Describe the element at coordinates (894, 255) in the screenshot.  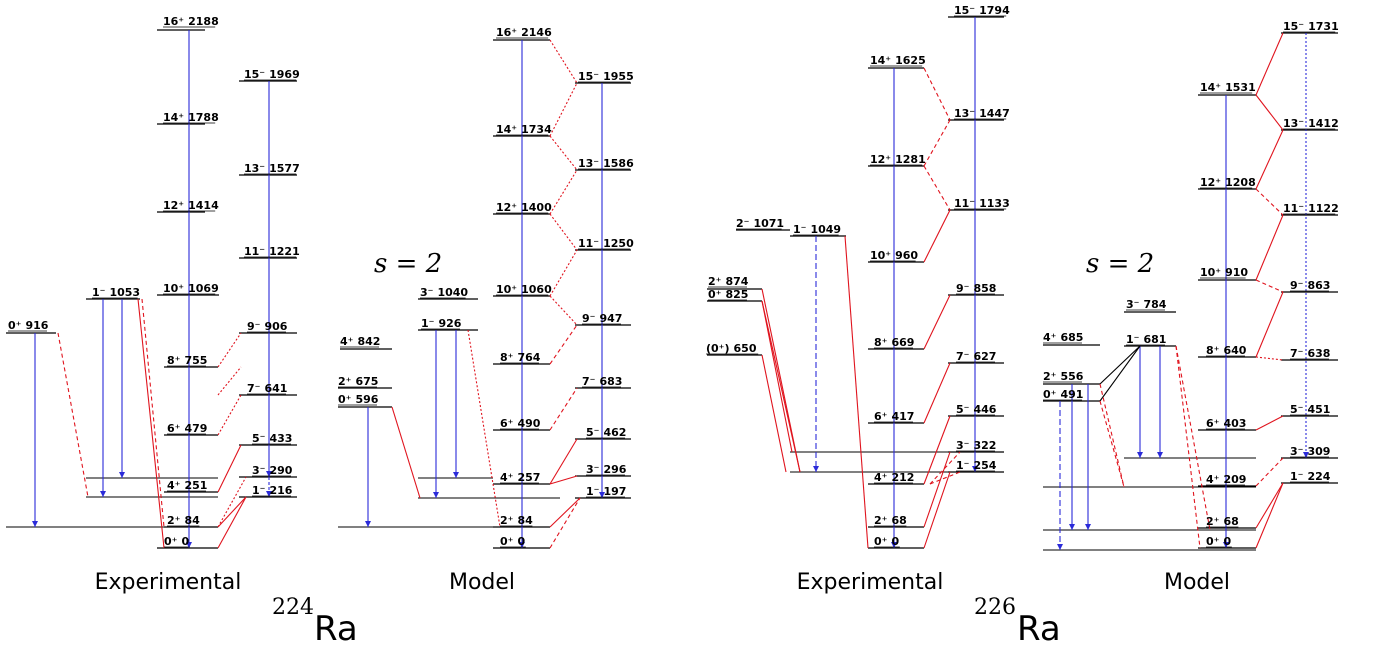
I see `level-label-ra226-exp-7: 10⁺ 960` at that location.